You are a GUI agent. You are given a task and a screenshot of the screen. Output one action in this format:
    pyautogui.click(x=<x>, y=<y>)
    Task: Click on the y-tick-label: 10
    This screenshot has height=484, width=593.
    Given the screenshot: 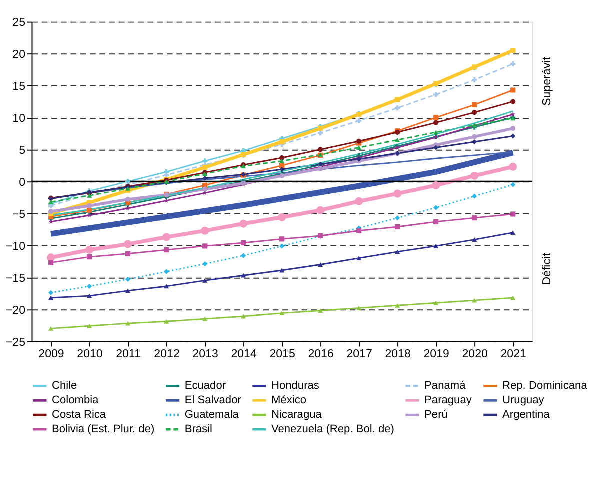 What is the action you would take?
    pyautogui.click(x=19, y=119)
    